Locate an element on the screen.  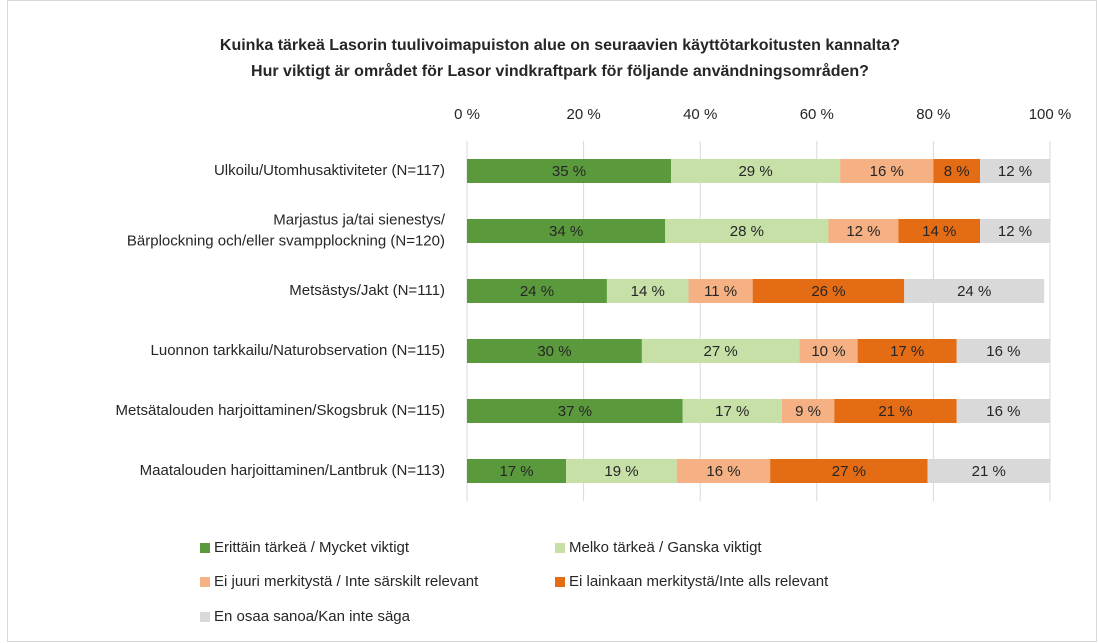
x-tick-label: 0 % is located at coordinates (467, 114).